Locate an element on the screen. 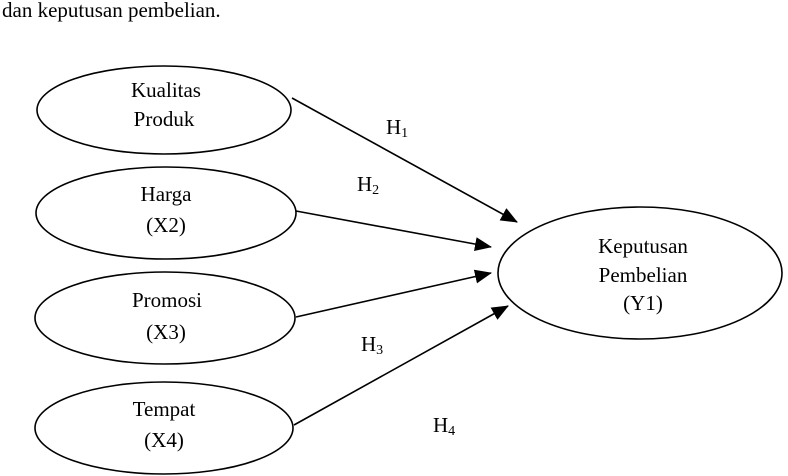  hypothesis-h2-letter: H is located at coordinates (364, 184).